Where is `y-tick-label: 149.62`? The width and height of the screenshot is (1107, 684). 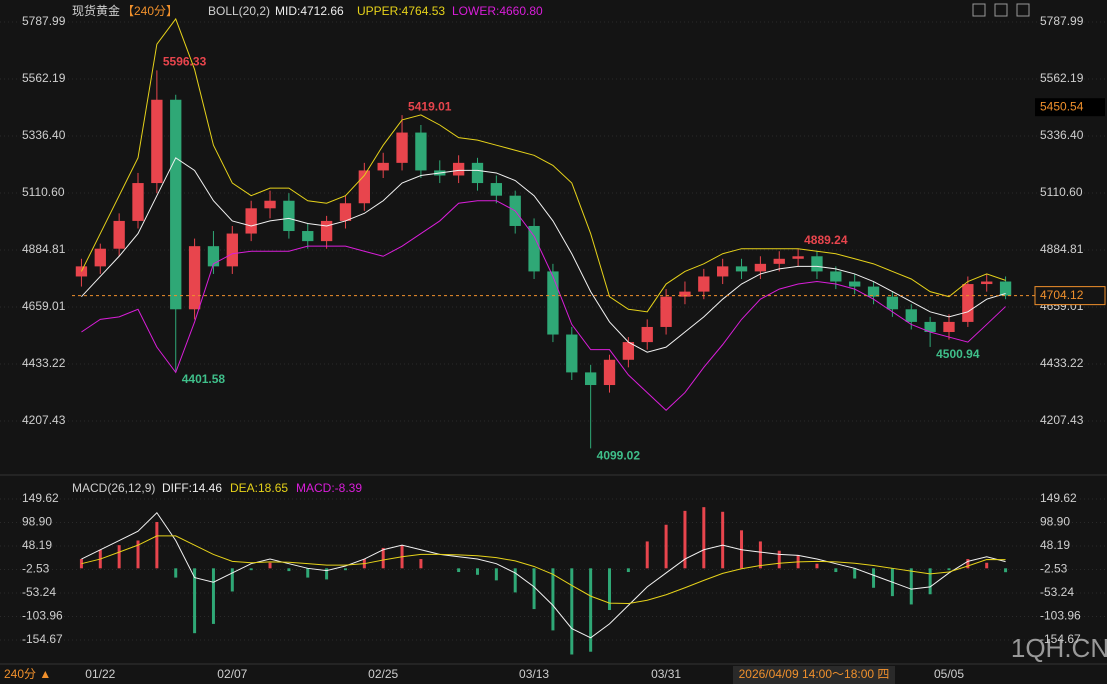
y-tick-label: 149.62 is located at coordinates (40, 498).